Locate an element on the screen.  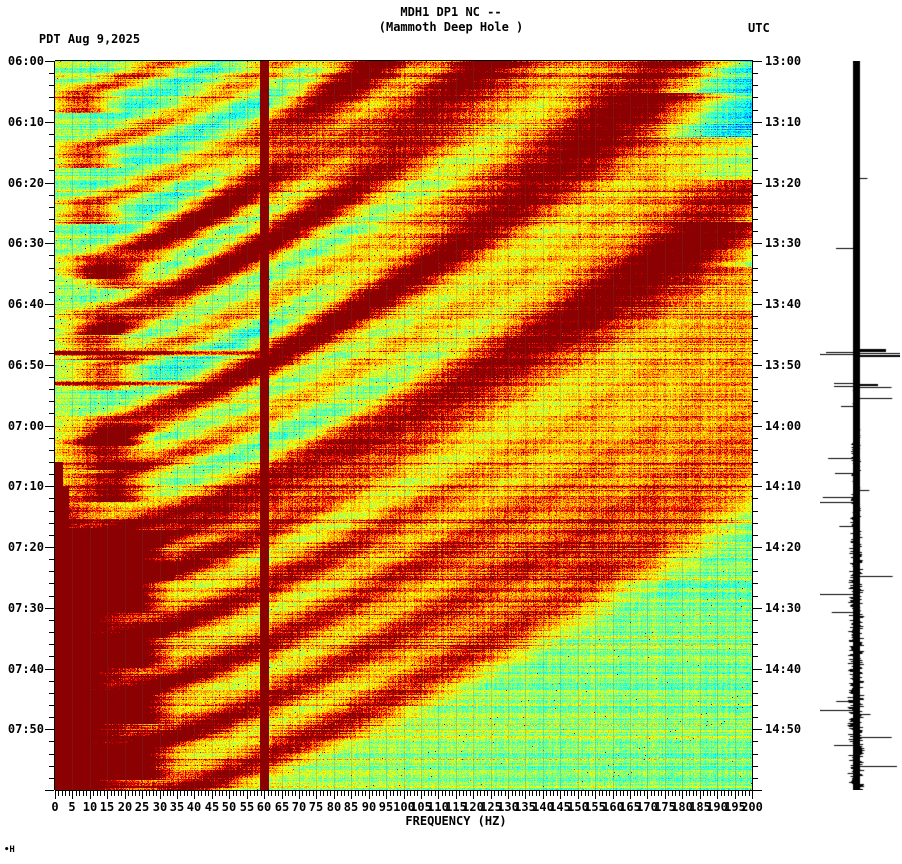
tick-major-right is located at coordinates (757, 243).